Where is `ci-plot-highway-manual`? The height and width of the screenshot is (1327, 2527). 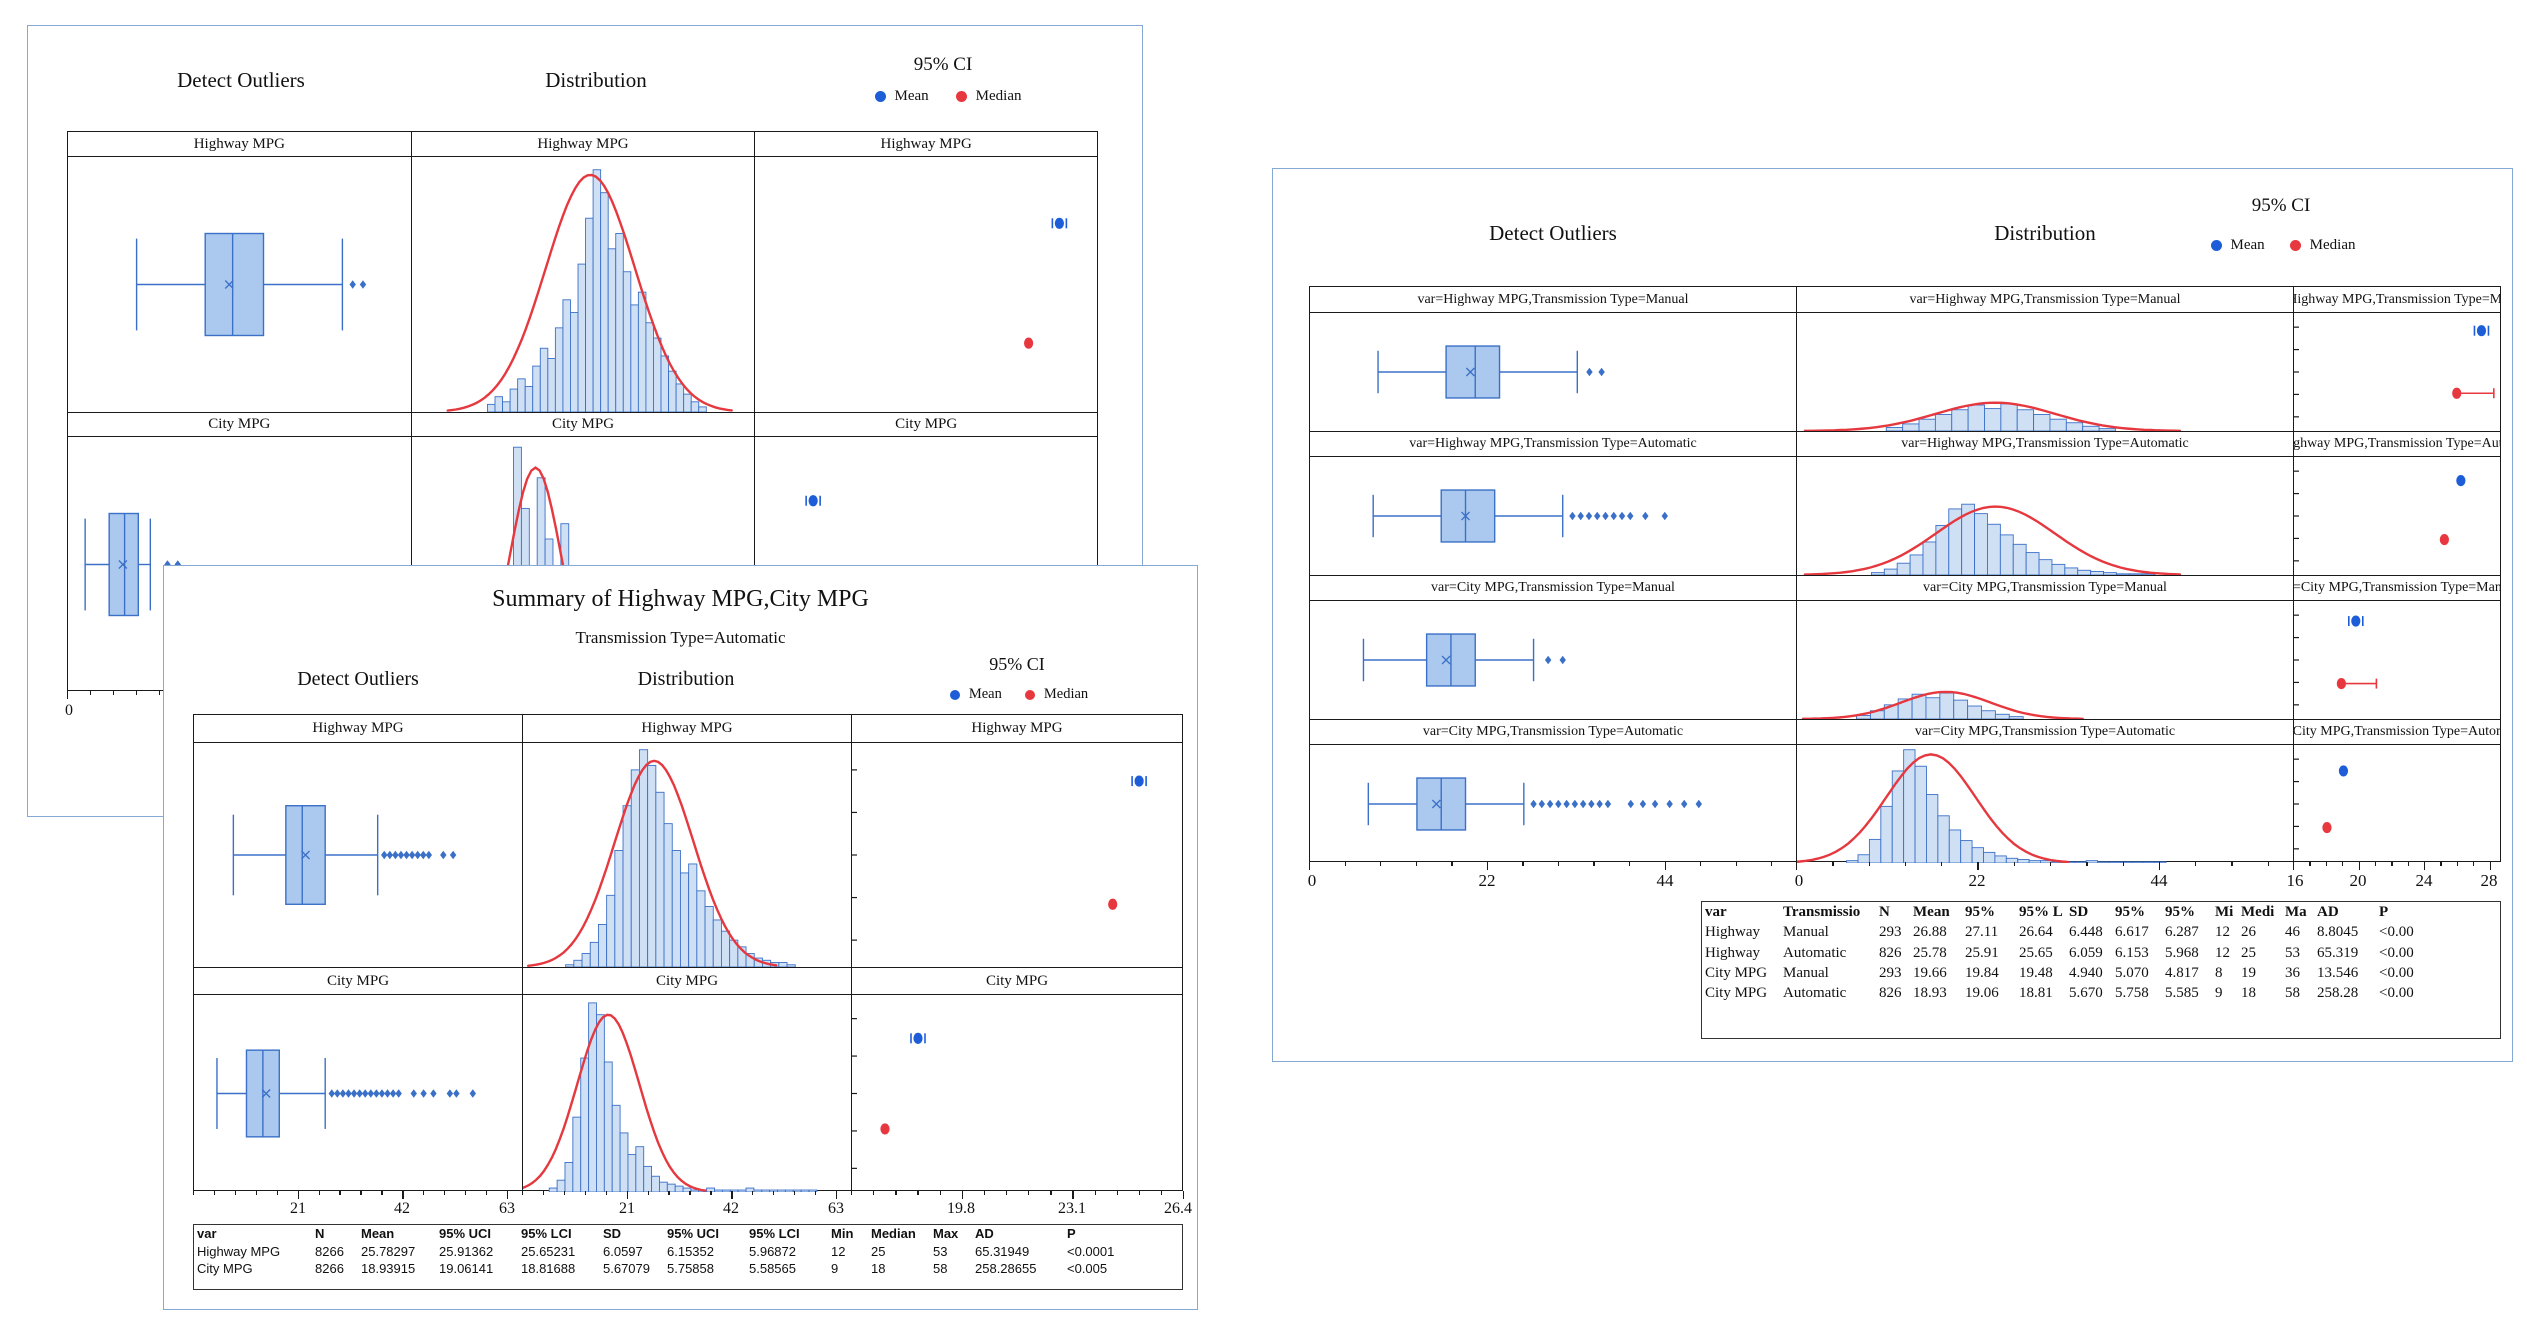
ci-plot-highway-manual is located at coordinates (2397, 372).